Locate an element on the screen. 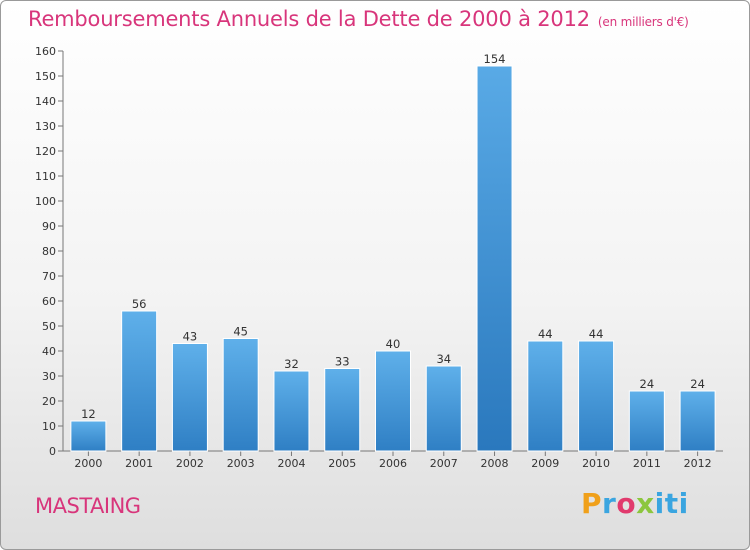  x-tick-label-2004: 2004 is located at coordinates (291, 463).